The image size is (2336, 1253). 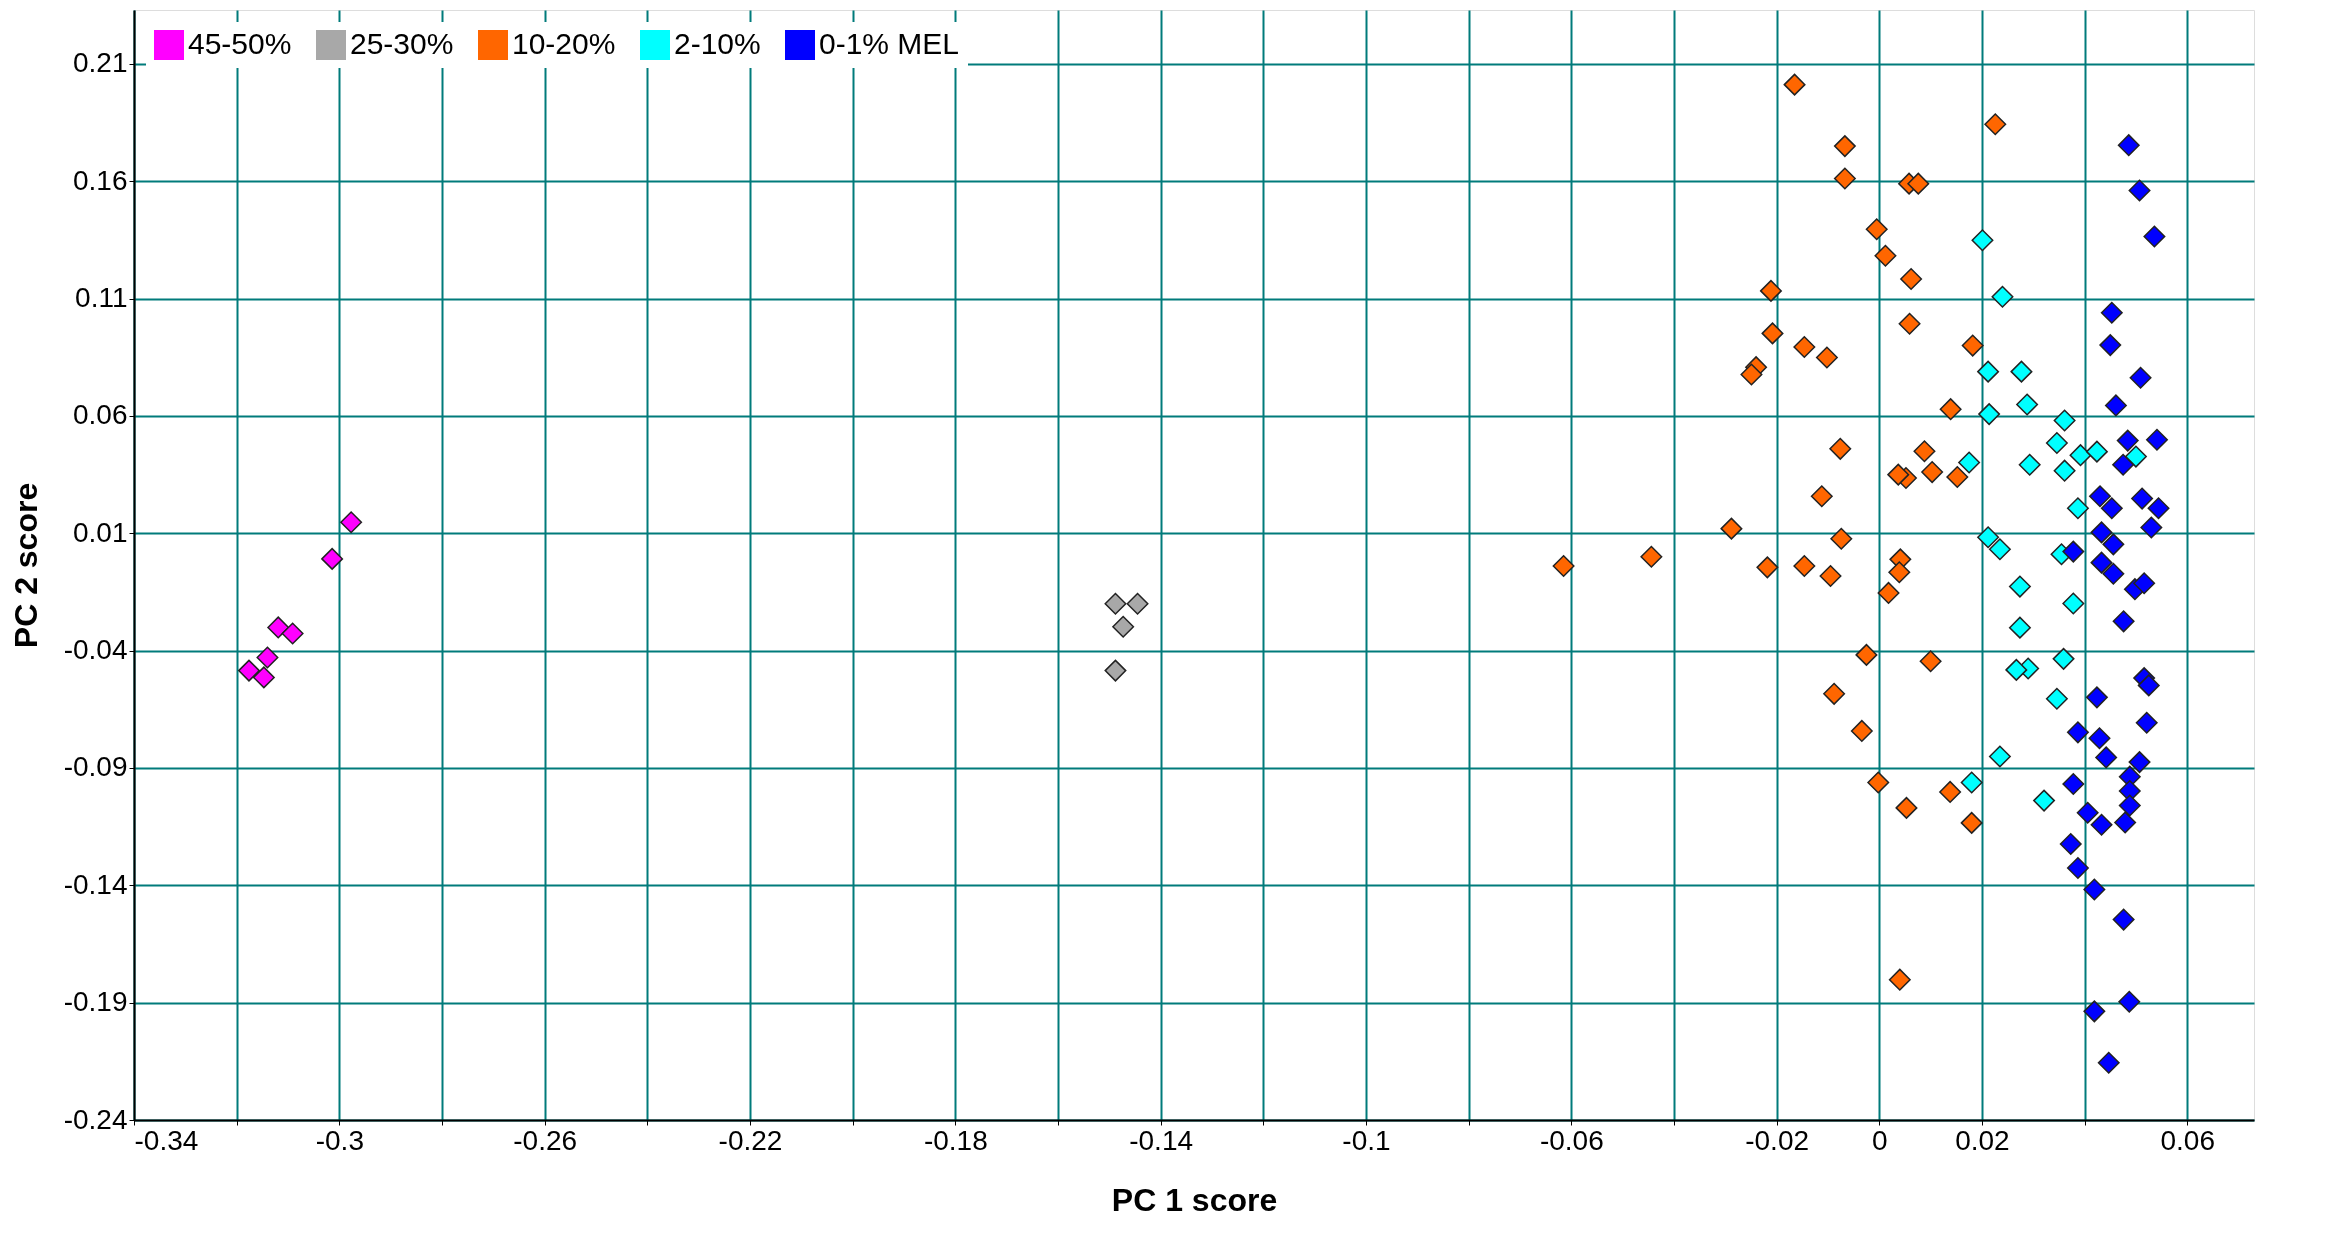 What do you see at coordinates (95, 650) in the screenshot?
I see `y-tick-label: -0.04` at bounding box center [95, 650].